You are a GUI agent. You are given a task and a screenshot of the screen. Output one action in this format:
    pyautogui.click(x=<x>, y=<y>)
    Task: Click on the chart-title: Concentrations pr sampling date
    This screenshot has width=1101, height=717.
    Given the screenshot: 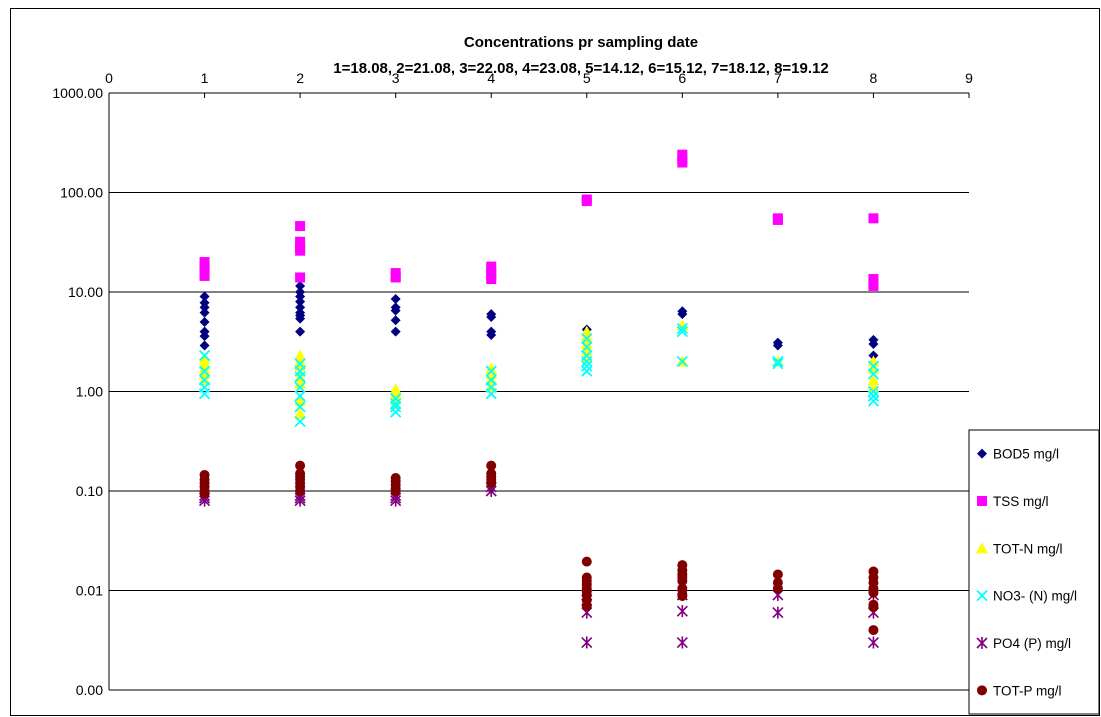 What is the action you would take?
    pyautogui.click(x=581, y=42)
    